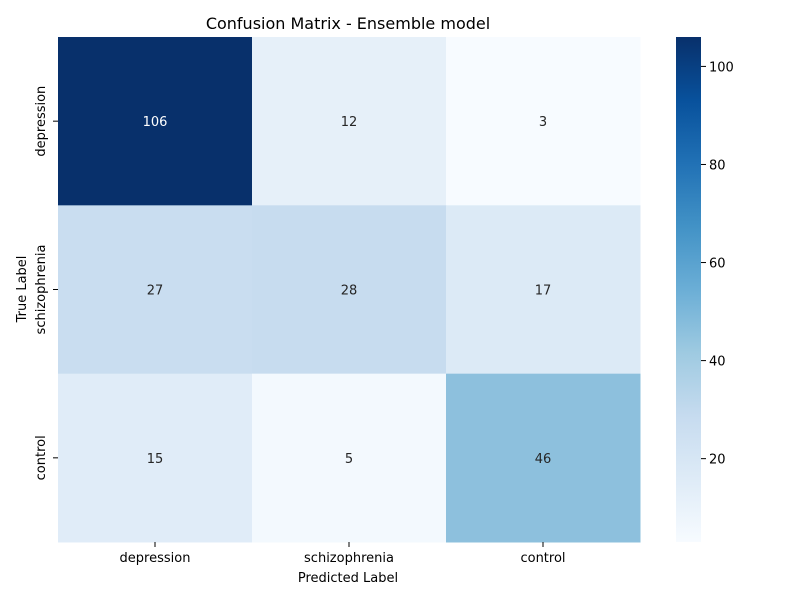  Describe the element at coordinates (717, 460) in the screenshot. I see `colorbar-tick-label: 20` at that location.